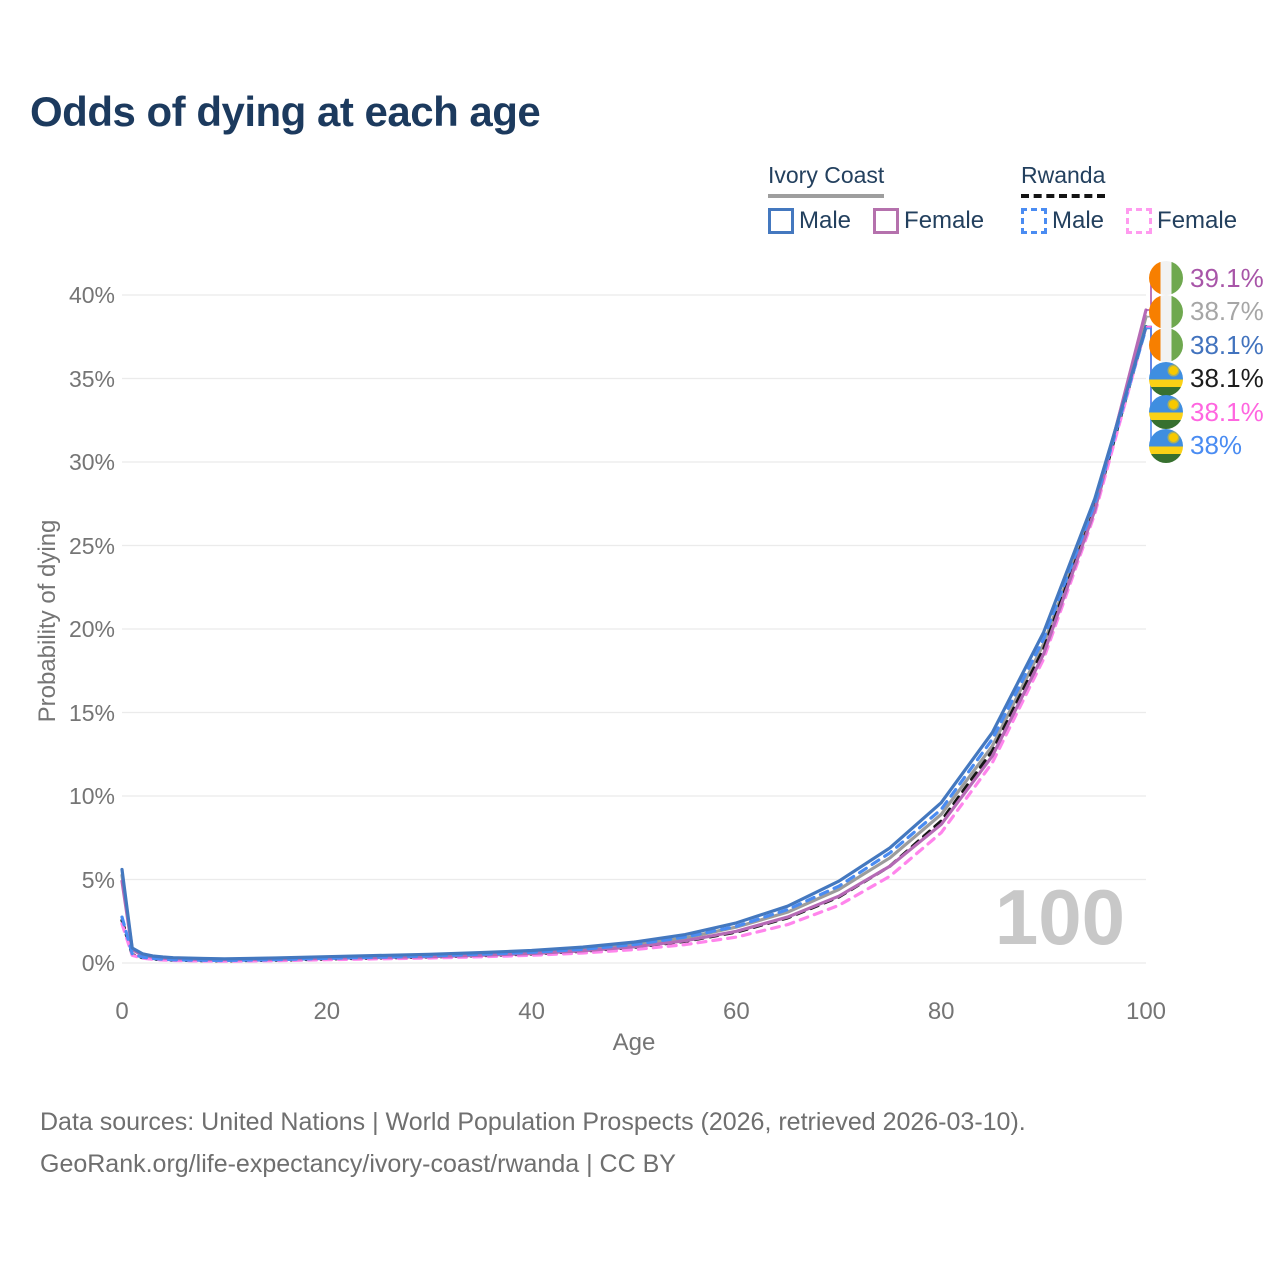 This screenshot has height=1280, width=1280. Describe the element at coordinates (1227, 311) in the screenshot. I see `end-value-label: 38.7%` at that location.